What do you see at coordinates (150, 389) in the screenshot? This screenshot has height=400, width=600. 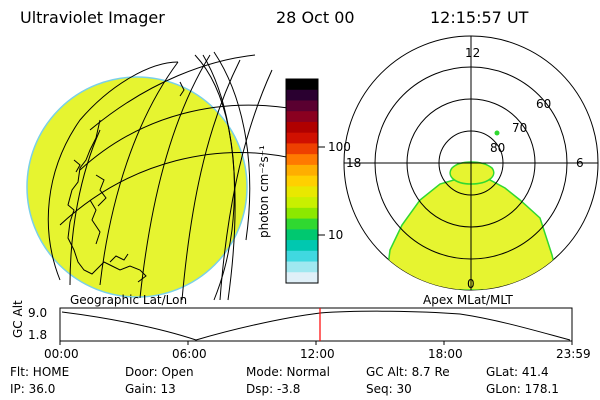 I see `status-gain: Gain: 13` at bounding box center [150, 389].